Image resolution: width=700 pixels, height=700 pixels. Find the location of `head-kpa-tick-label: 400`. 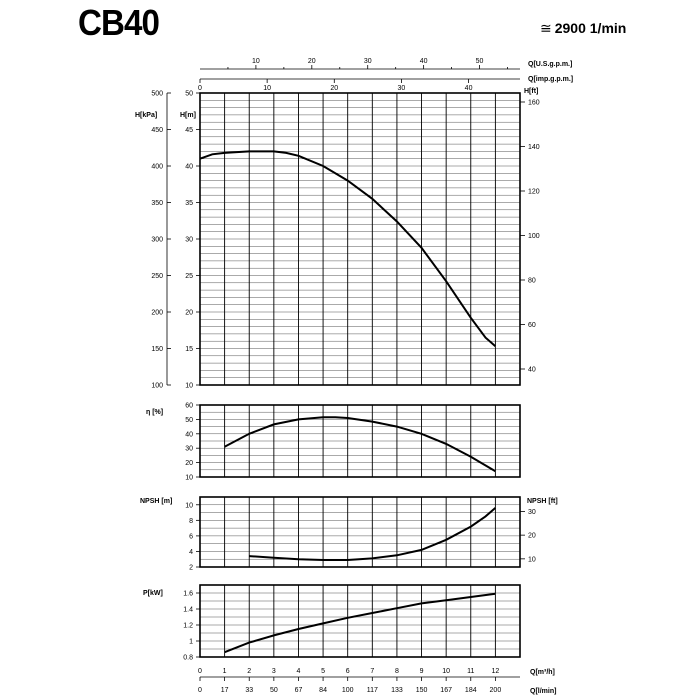

head-kpa-tick-label: 400 is located at coordinates (157, 167).